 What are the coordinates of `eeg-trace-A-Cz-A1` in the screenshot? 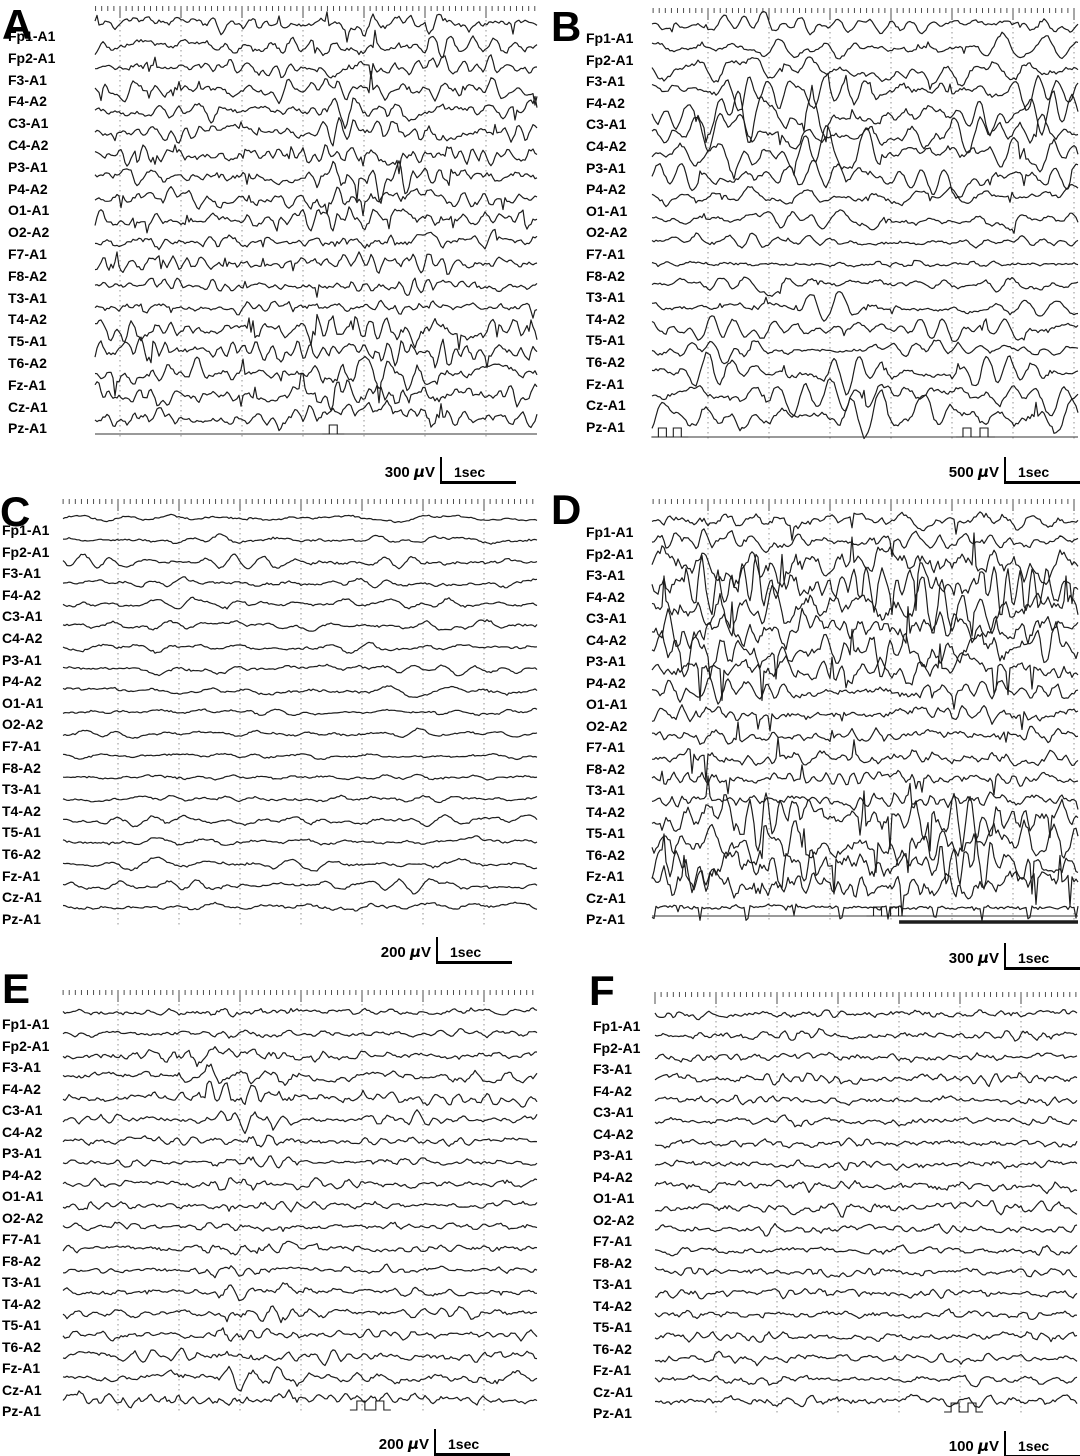 It's located at (316, 392).